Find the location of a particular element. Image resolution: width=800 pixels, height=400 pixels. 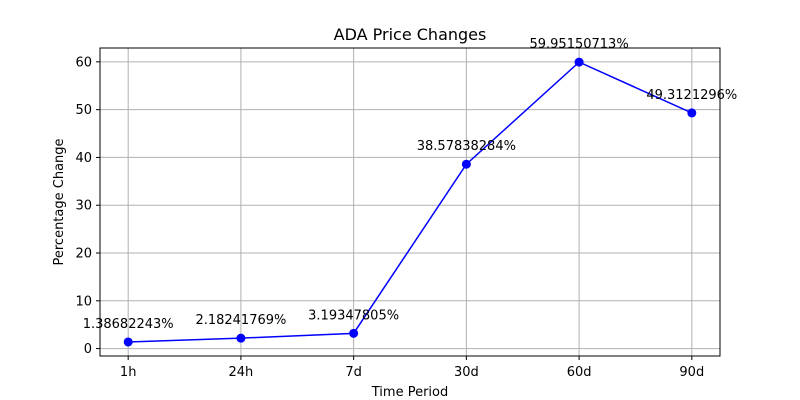

data-label: 1.38682243% is located at coordinates (128, 324).